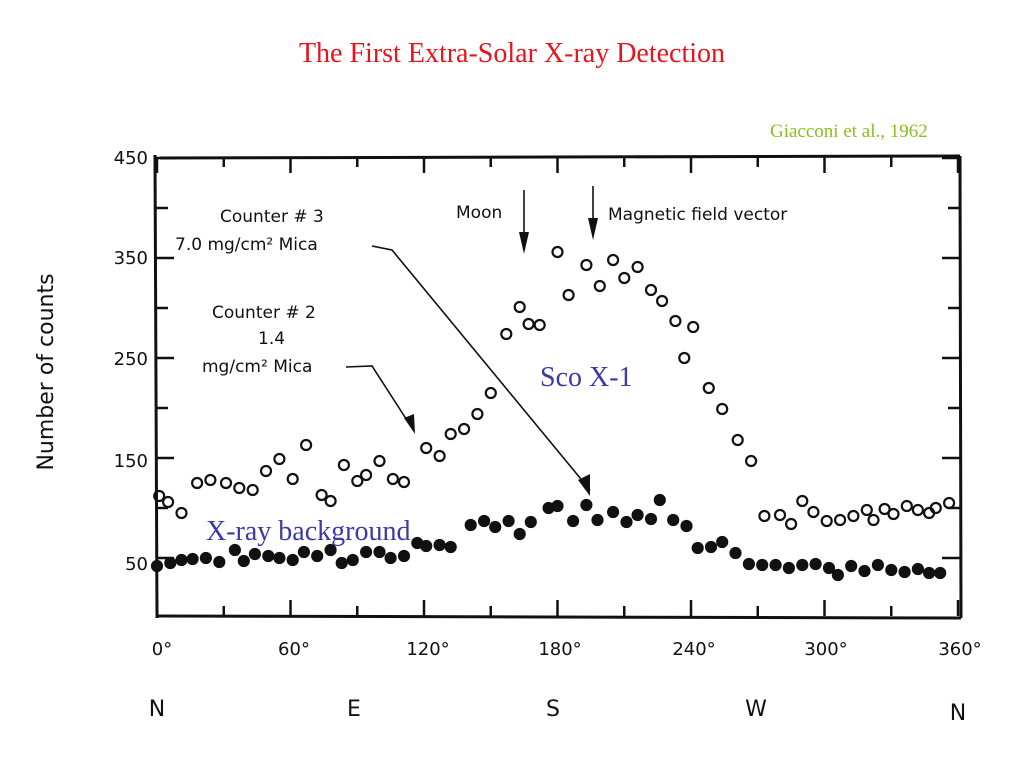 This screenshot has width=1024, height=768. Describe the element at coordinates (354, 709) in the screenshot. I see `compass-label: E` at that location.